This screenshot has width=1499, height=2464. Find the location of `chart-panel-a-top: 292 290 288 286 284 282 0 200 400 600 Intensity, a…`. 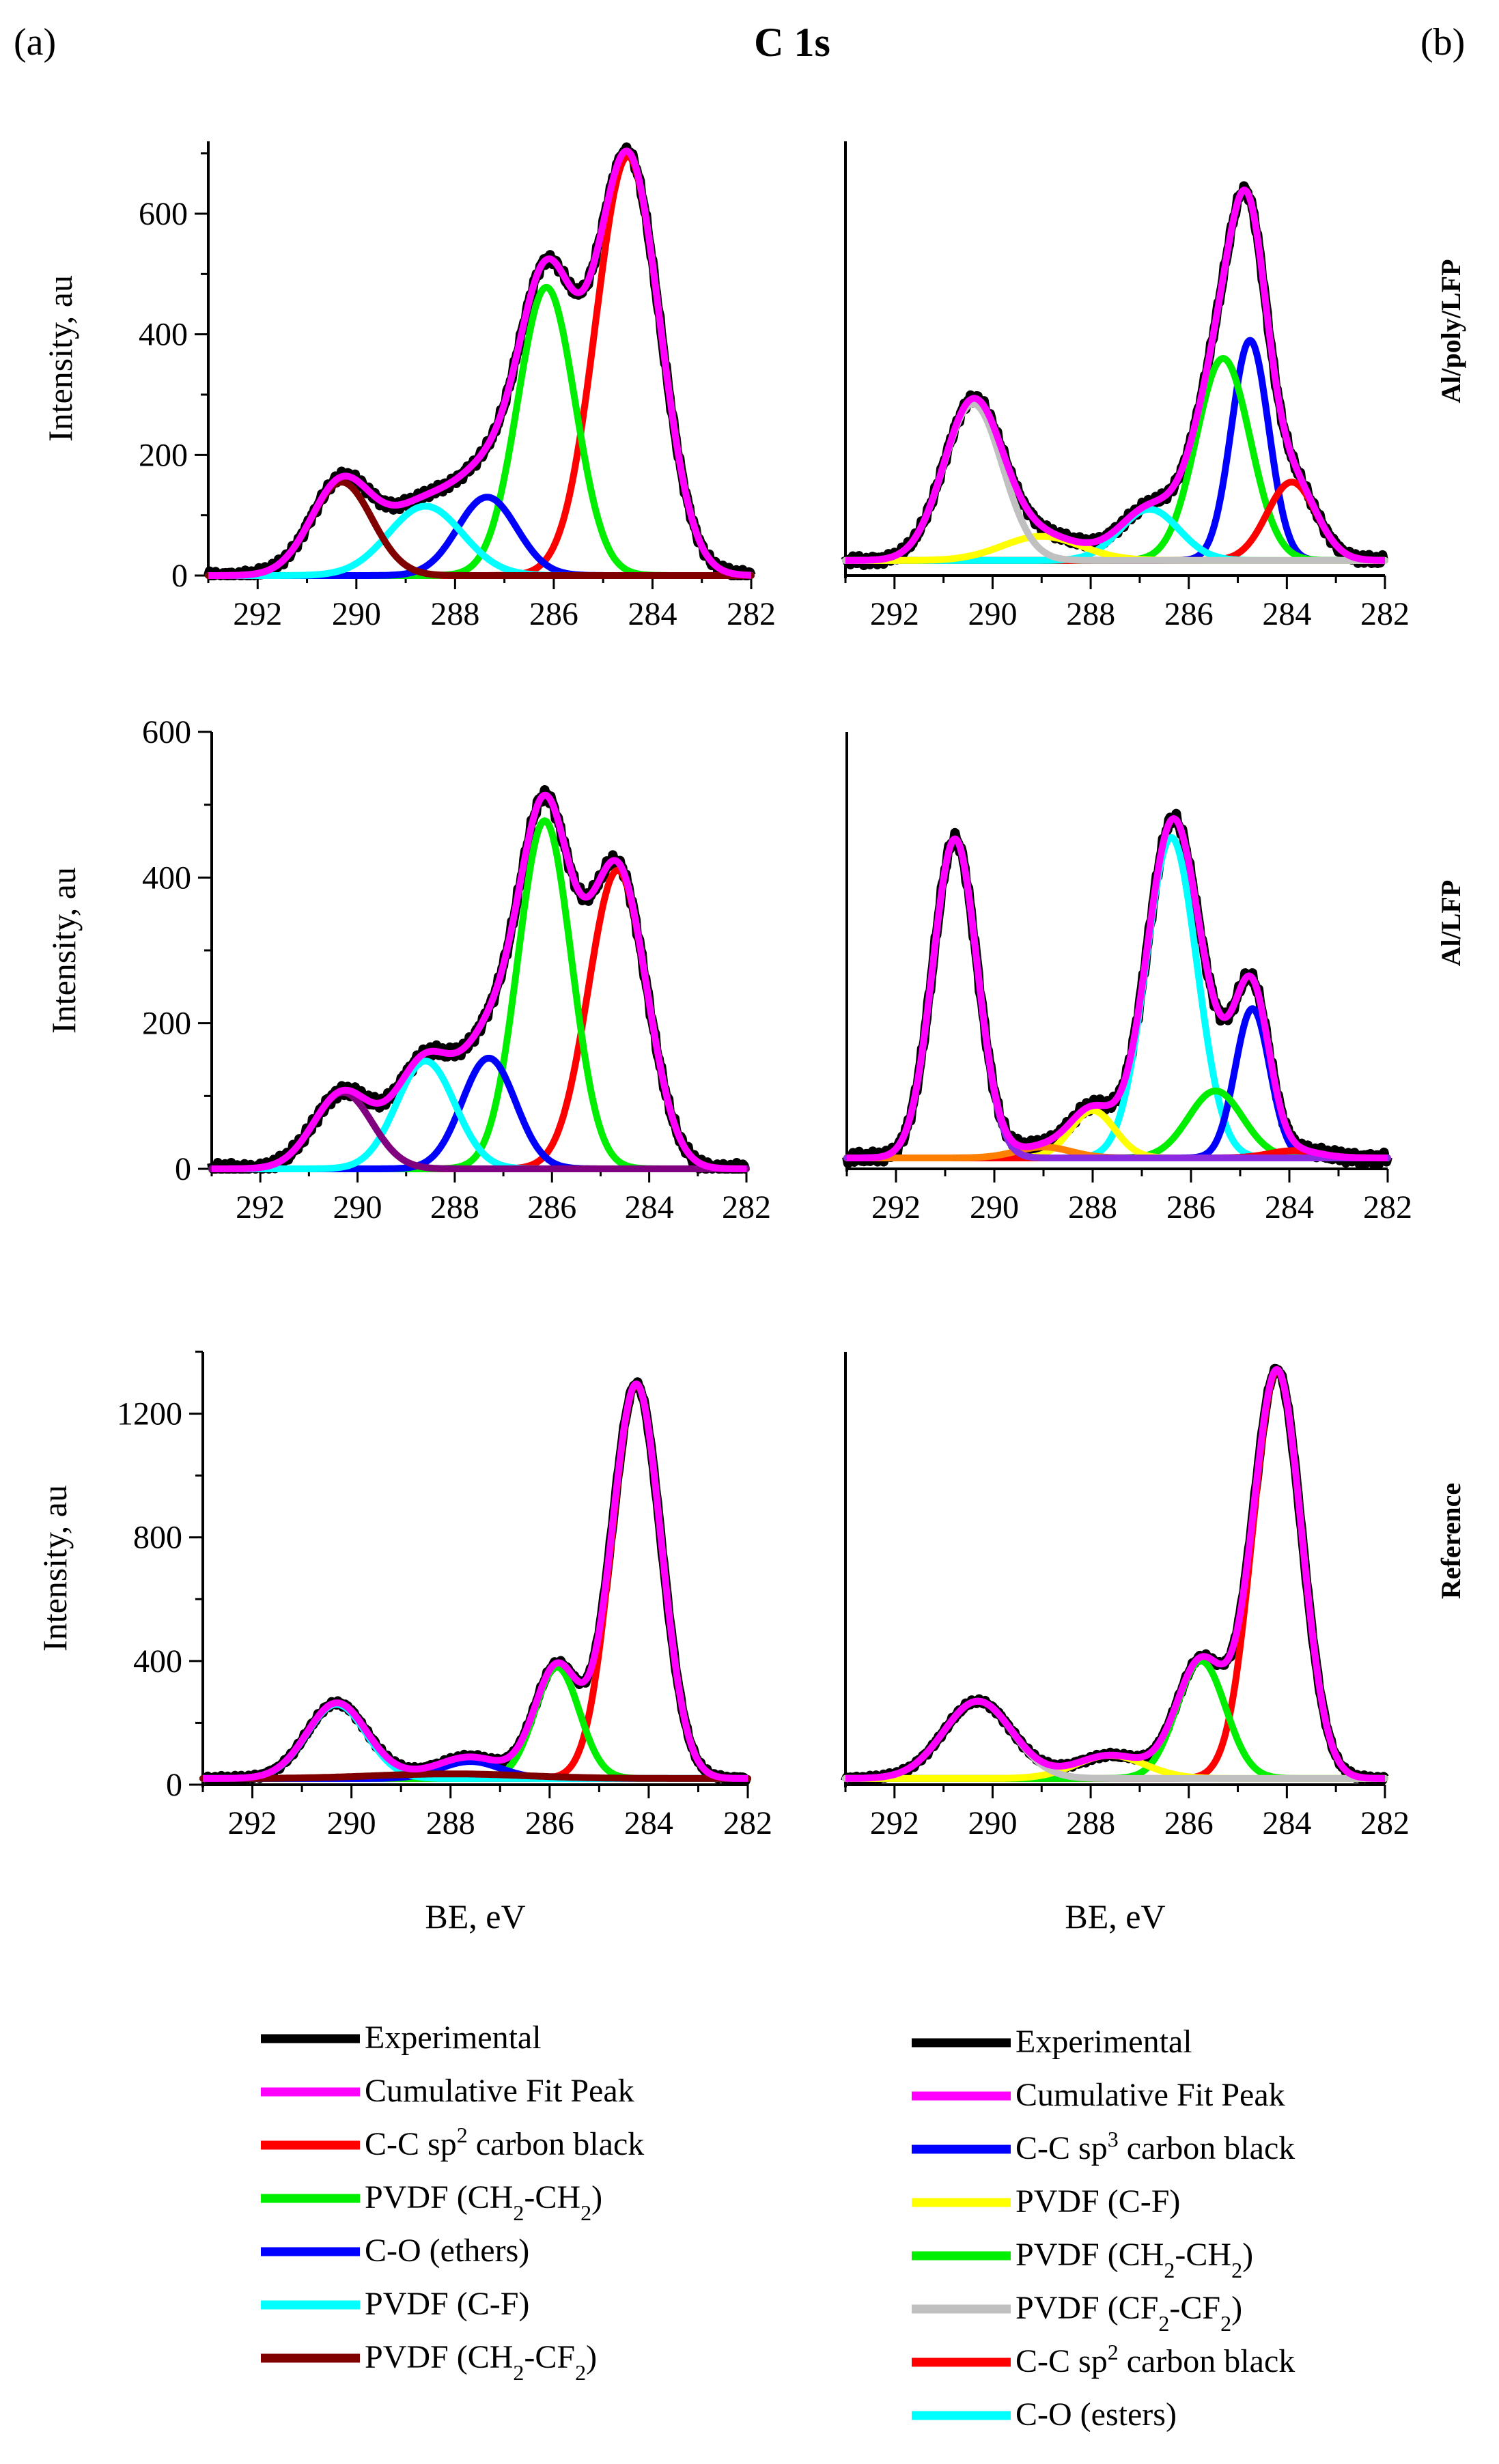

chart-panel-a-top: 292 290 288 286 284 282 0 200 400 600 Intensity, a… is located at coordinates (409, 386).